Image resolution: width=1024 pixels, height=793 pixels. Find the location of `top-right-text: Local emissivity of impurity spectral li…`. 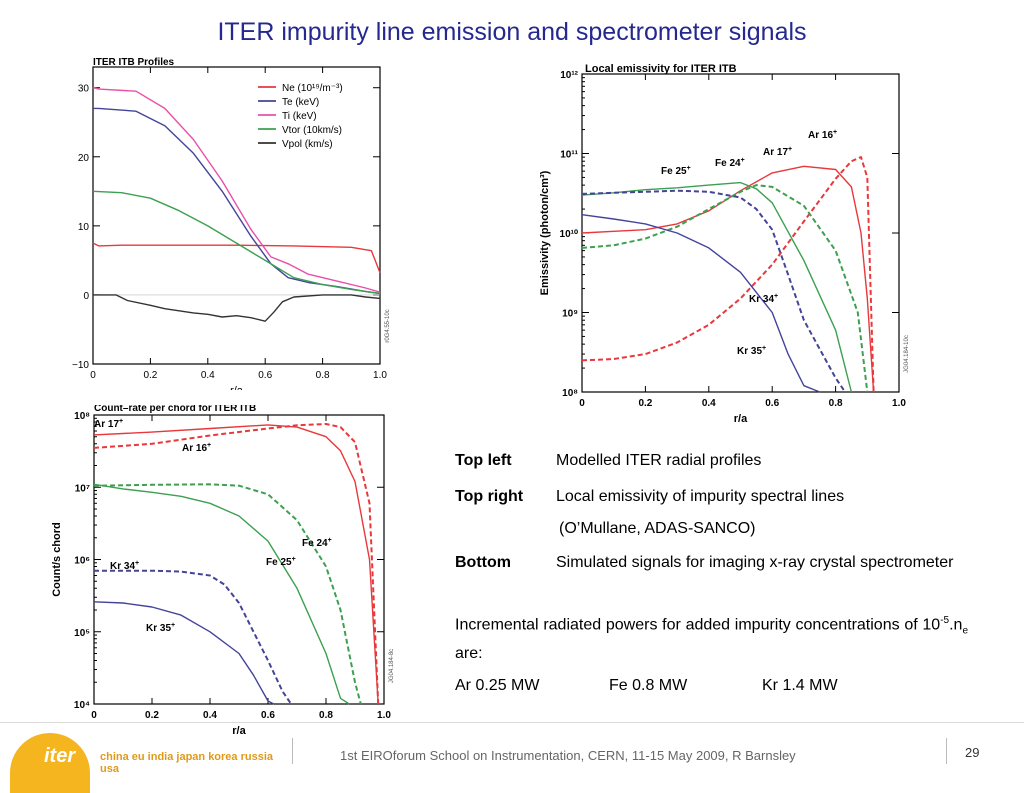

top-right-text: Local emissivity of impurity spectral li… is located at coordinates (700, 496).